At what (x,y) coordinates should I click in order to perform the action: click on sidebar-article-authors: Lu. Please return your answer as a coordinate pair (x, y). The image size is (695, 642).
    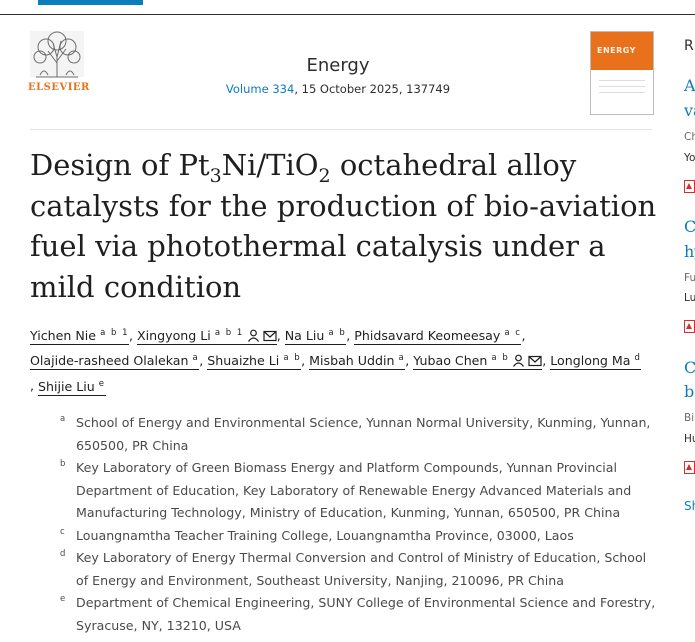
    Looking at the image, I should click on (689, 298).